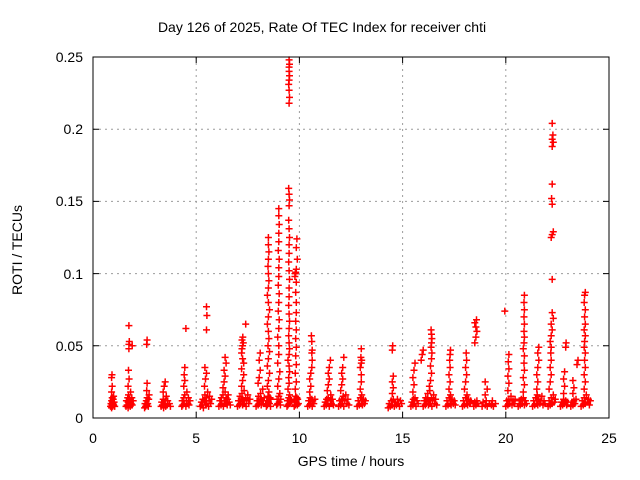  What do you see at coordinates (73, 129) in the screenshot?
I see `y-tick-label: 0.2` at bounding box center [73, 129].